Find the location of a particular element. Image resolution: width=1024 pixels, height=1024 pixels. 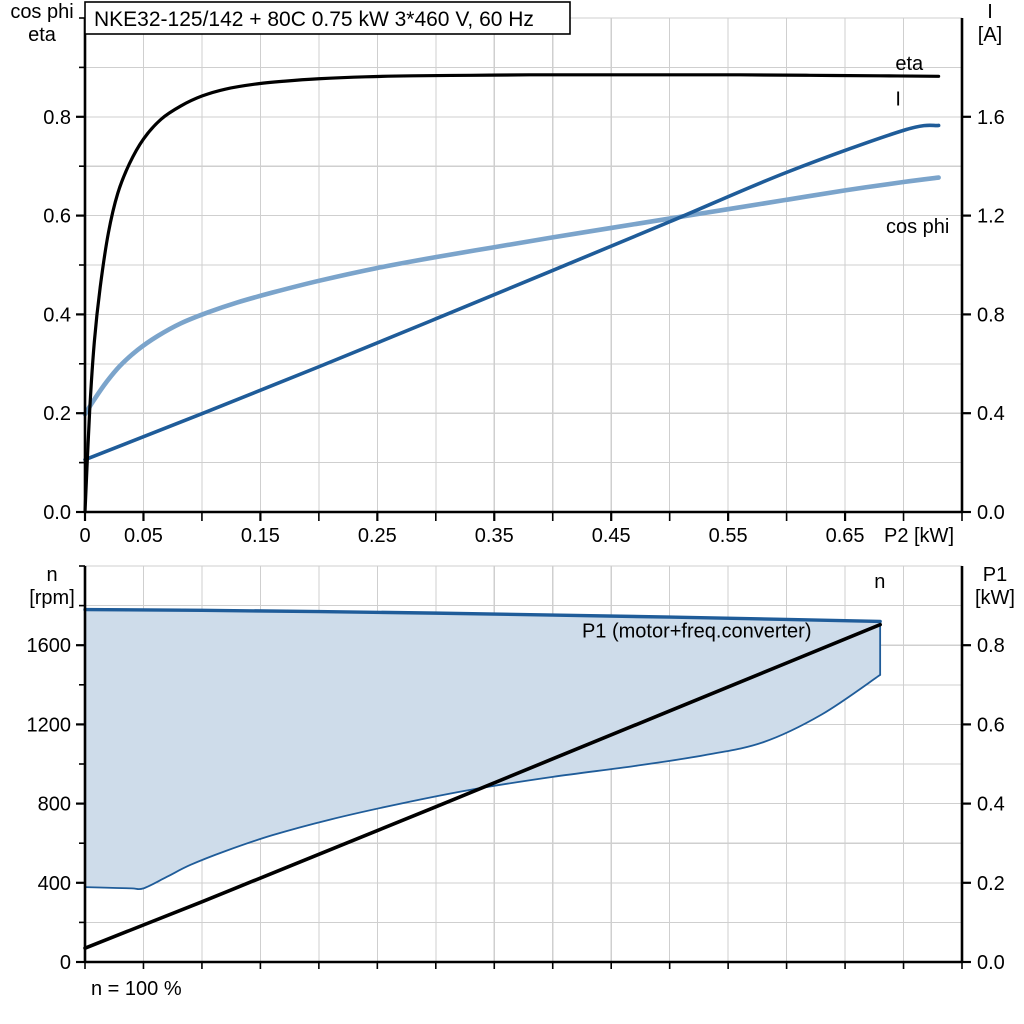

tick-label-left: 0.6 is located at coordinates (57, 217).